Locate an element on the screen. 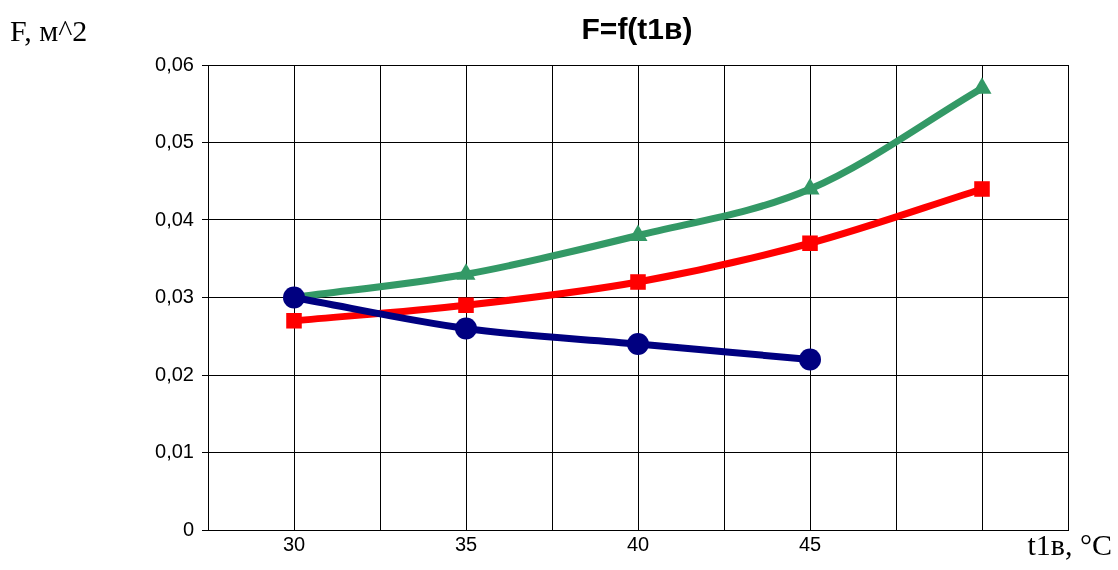 The width and height of the screenshot is (1118, 570). x-tick-label: 45 is located at coordinates (810, 543).